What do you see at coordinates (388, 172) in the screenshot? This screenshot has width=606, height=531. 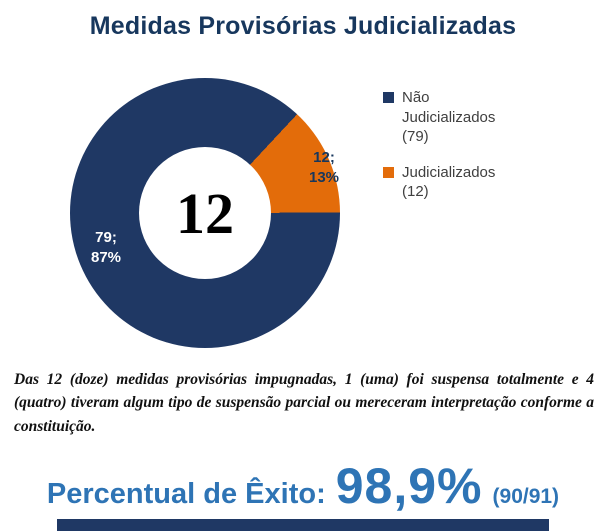 I see `legend-swatch-orange-icon` at bounding box center [388, 172].